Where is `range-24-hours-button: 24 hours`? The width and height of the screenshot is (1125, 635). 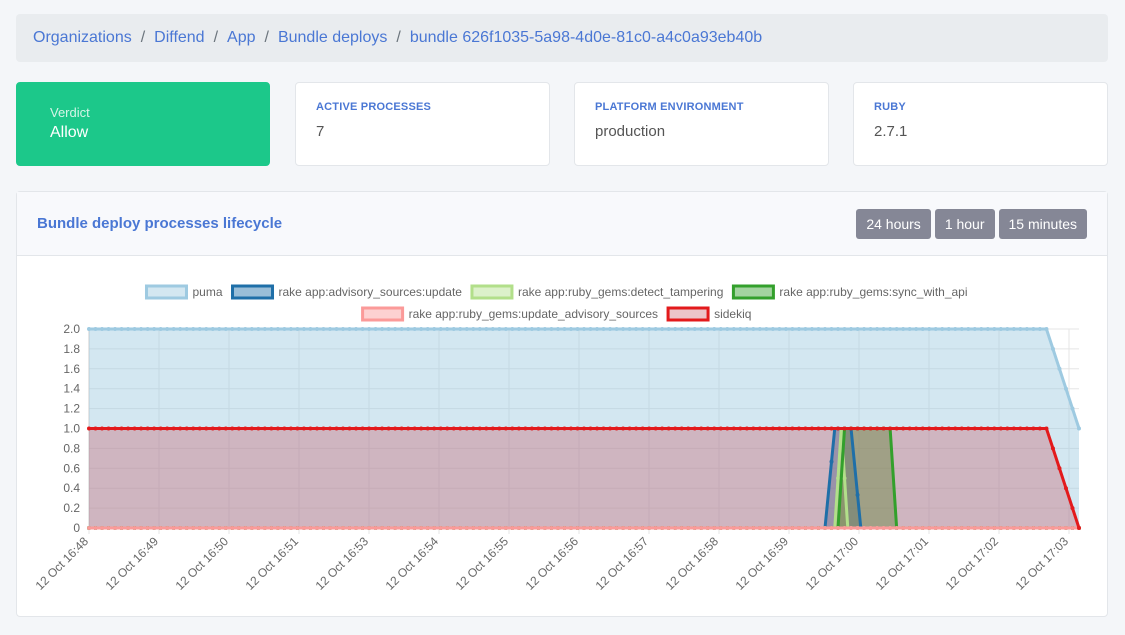 range-24-hours-button: 24 hours is located at coordinates (893, 223).